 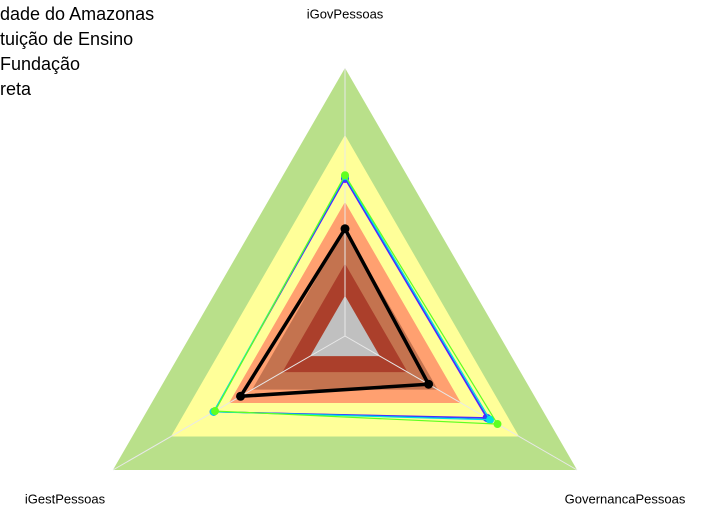 I want to click on axis-label: GovernancaPessoas, so click(x=625, y=498).